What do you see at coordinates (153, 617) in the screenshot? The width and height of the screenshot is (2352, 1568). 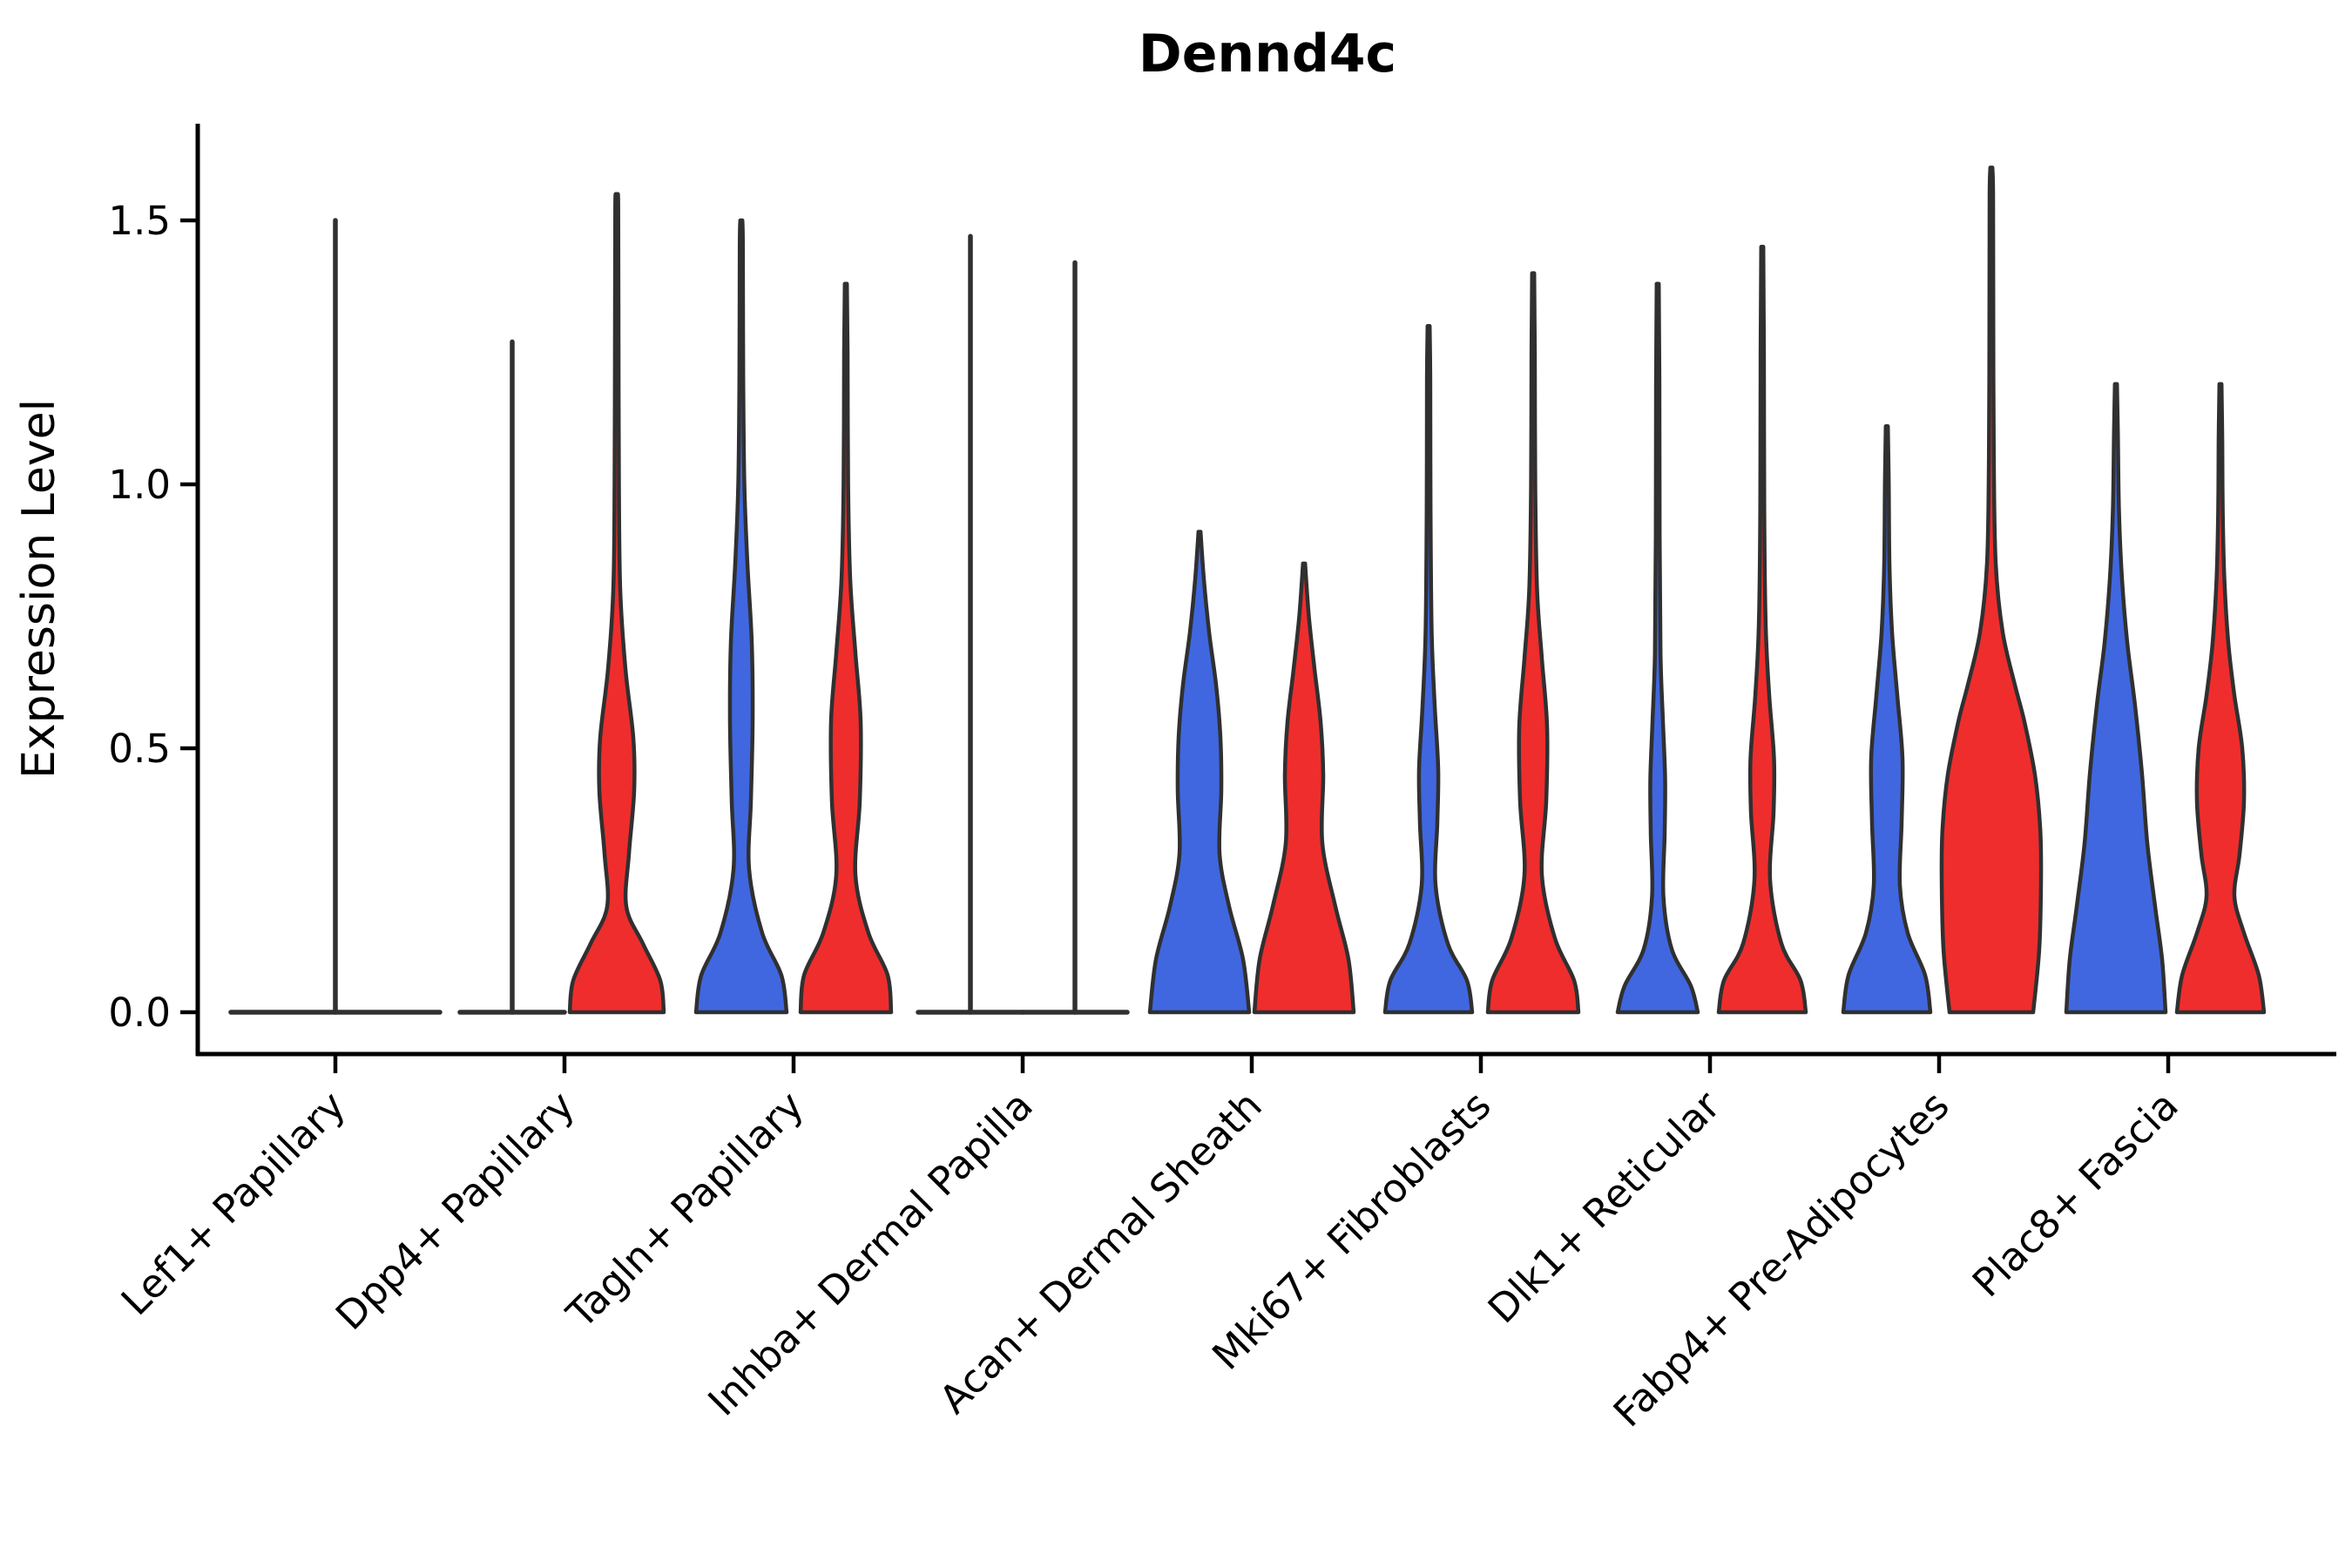 I see `y-axis-ticks: 0.0 0.5 1.0 1.5` at bounding box center [153, 617].